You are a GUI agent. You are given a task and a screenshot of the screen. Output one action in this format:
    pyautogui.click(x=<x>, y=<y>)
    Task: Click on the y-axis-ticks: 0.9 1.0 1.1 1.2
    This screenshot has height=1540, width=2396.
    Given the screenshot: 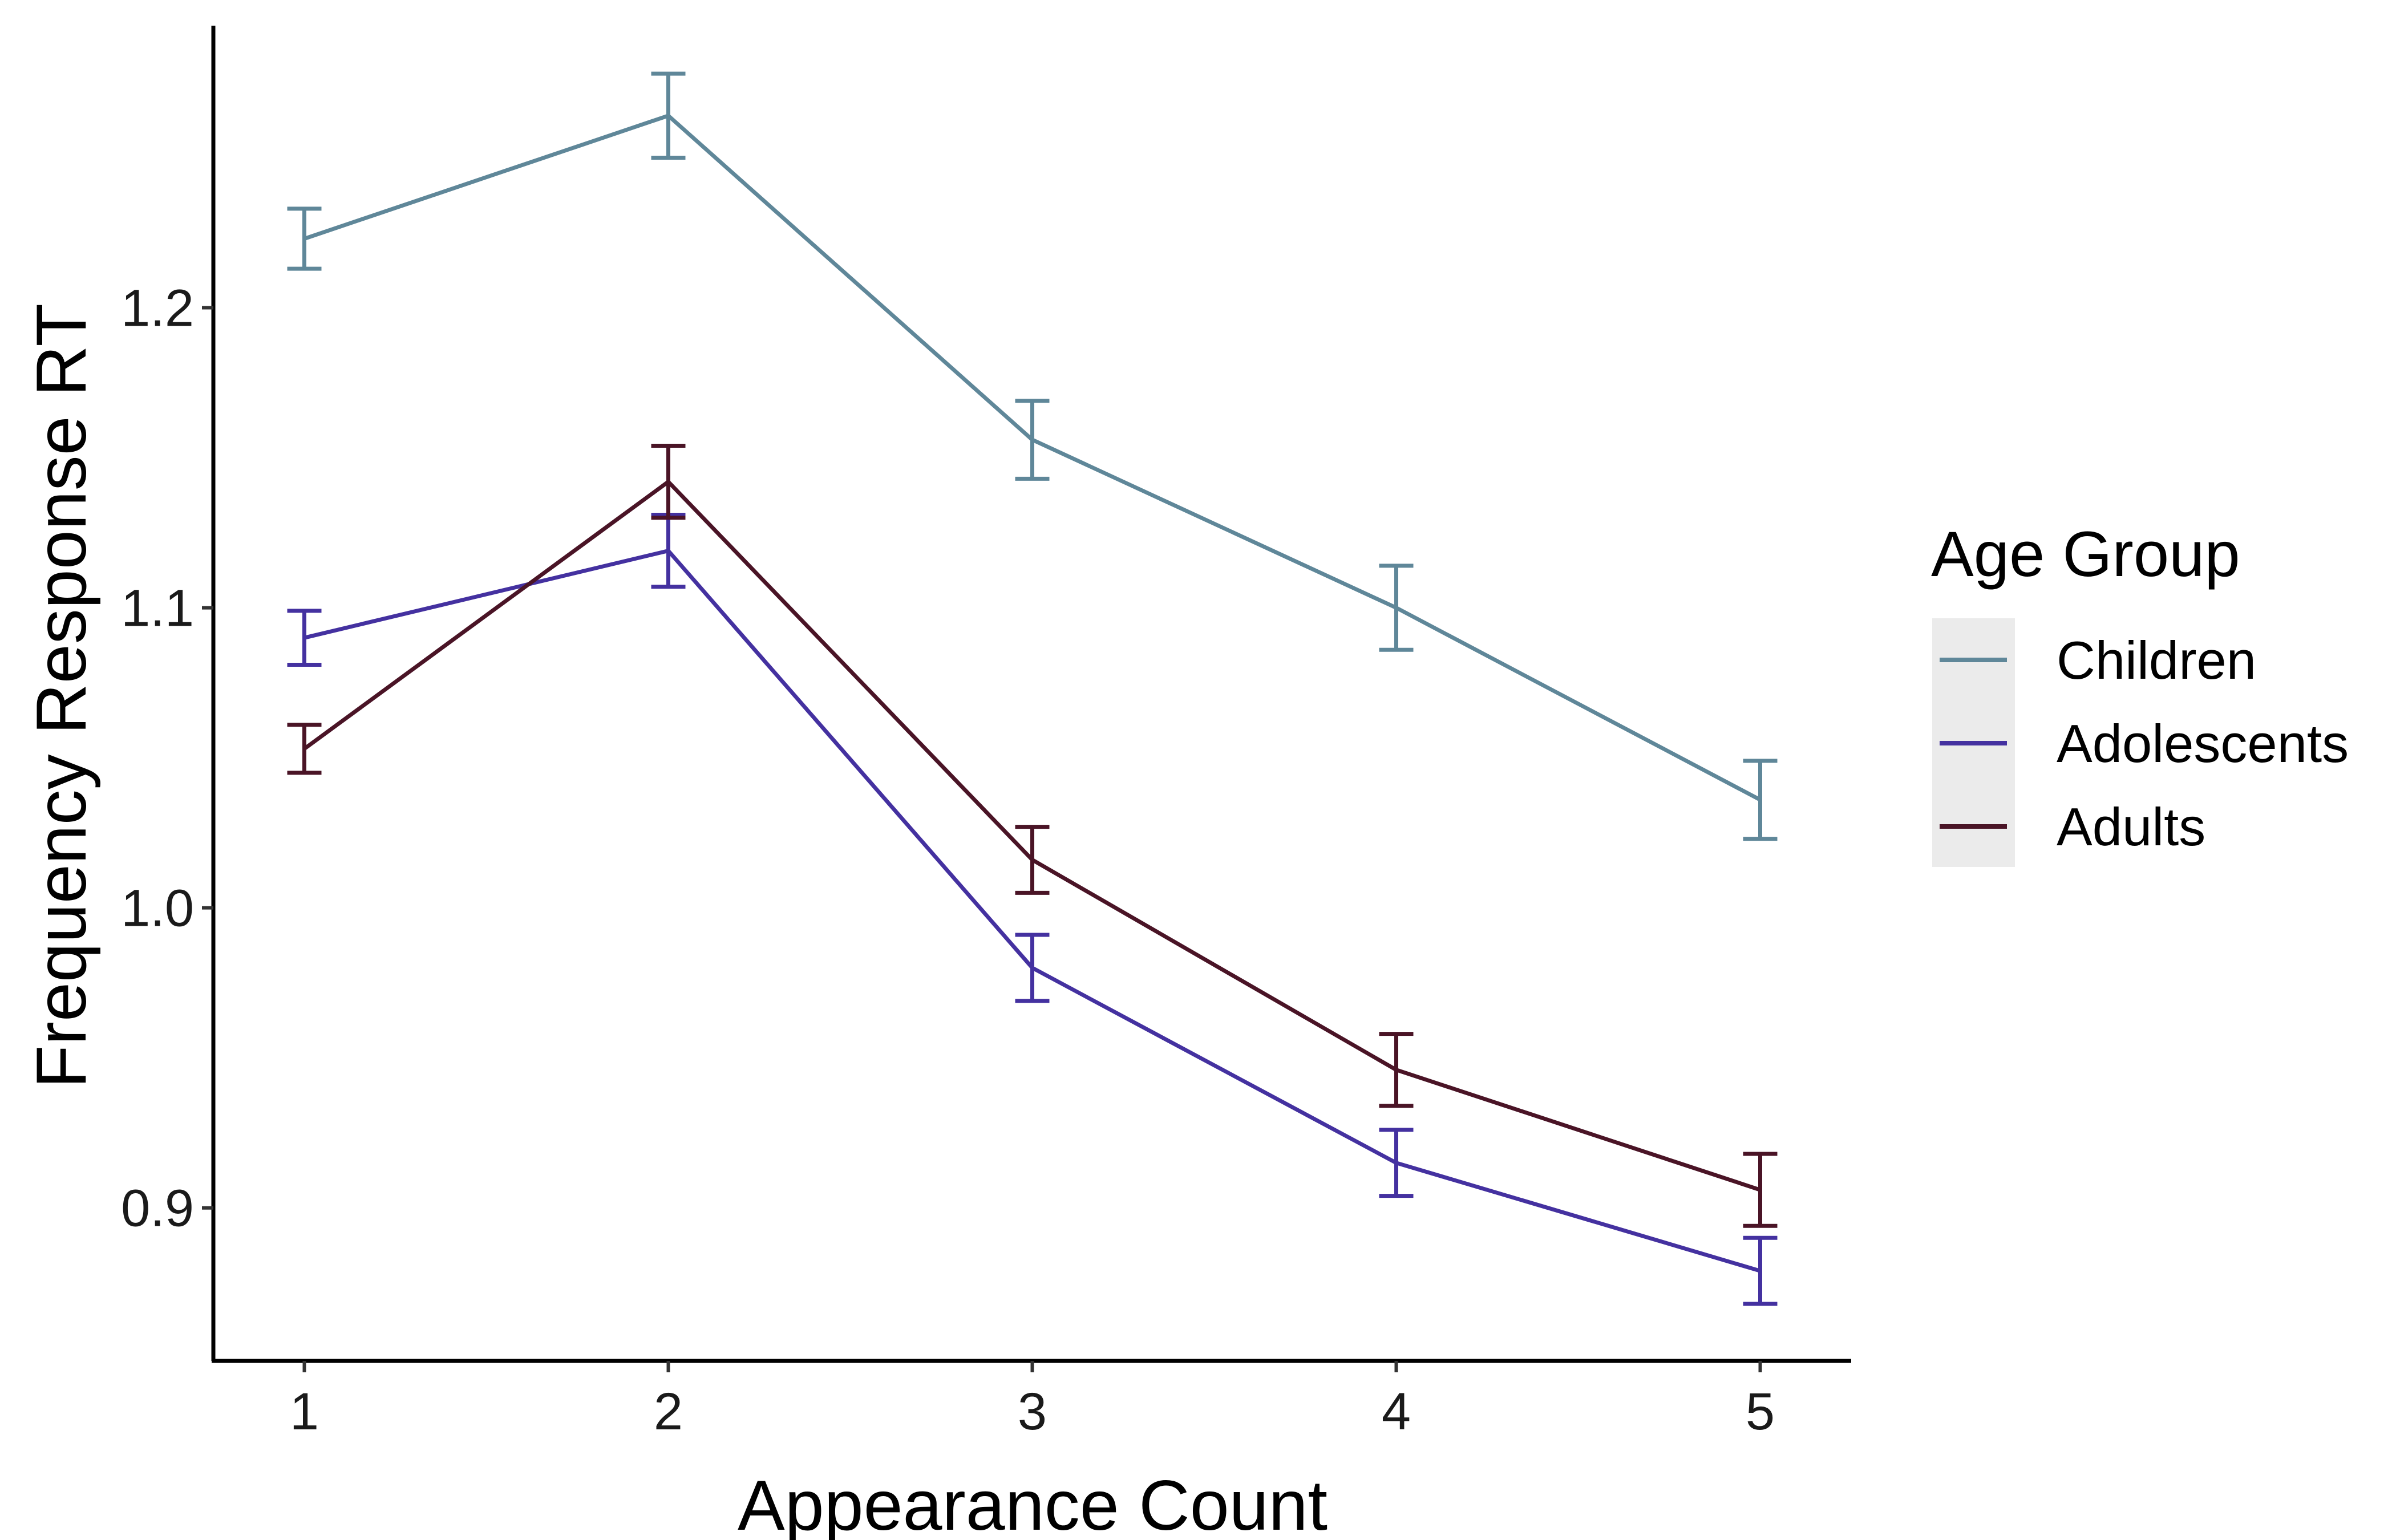 What is the action you would take?
    pyautogui.click(x=167, y=758)
    